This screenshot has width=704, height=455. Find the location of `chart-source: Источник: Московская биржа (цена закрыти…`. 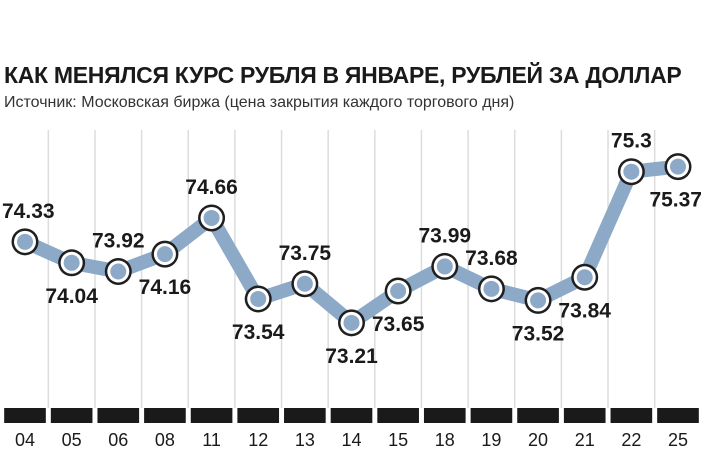

chart-source: Источник: Московская биржа (цена закрыти… is located at coordinates (259, 102).